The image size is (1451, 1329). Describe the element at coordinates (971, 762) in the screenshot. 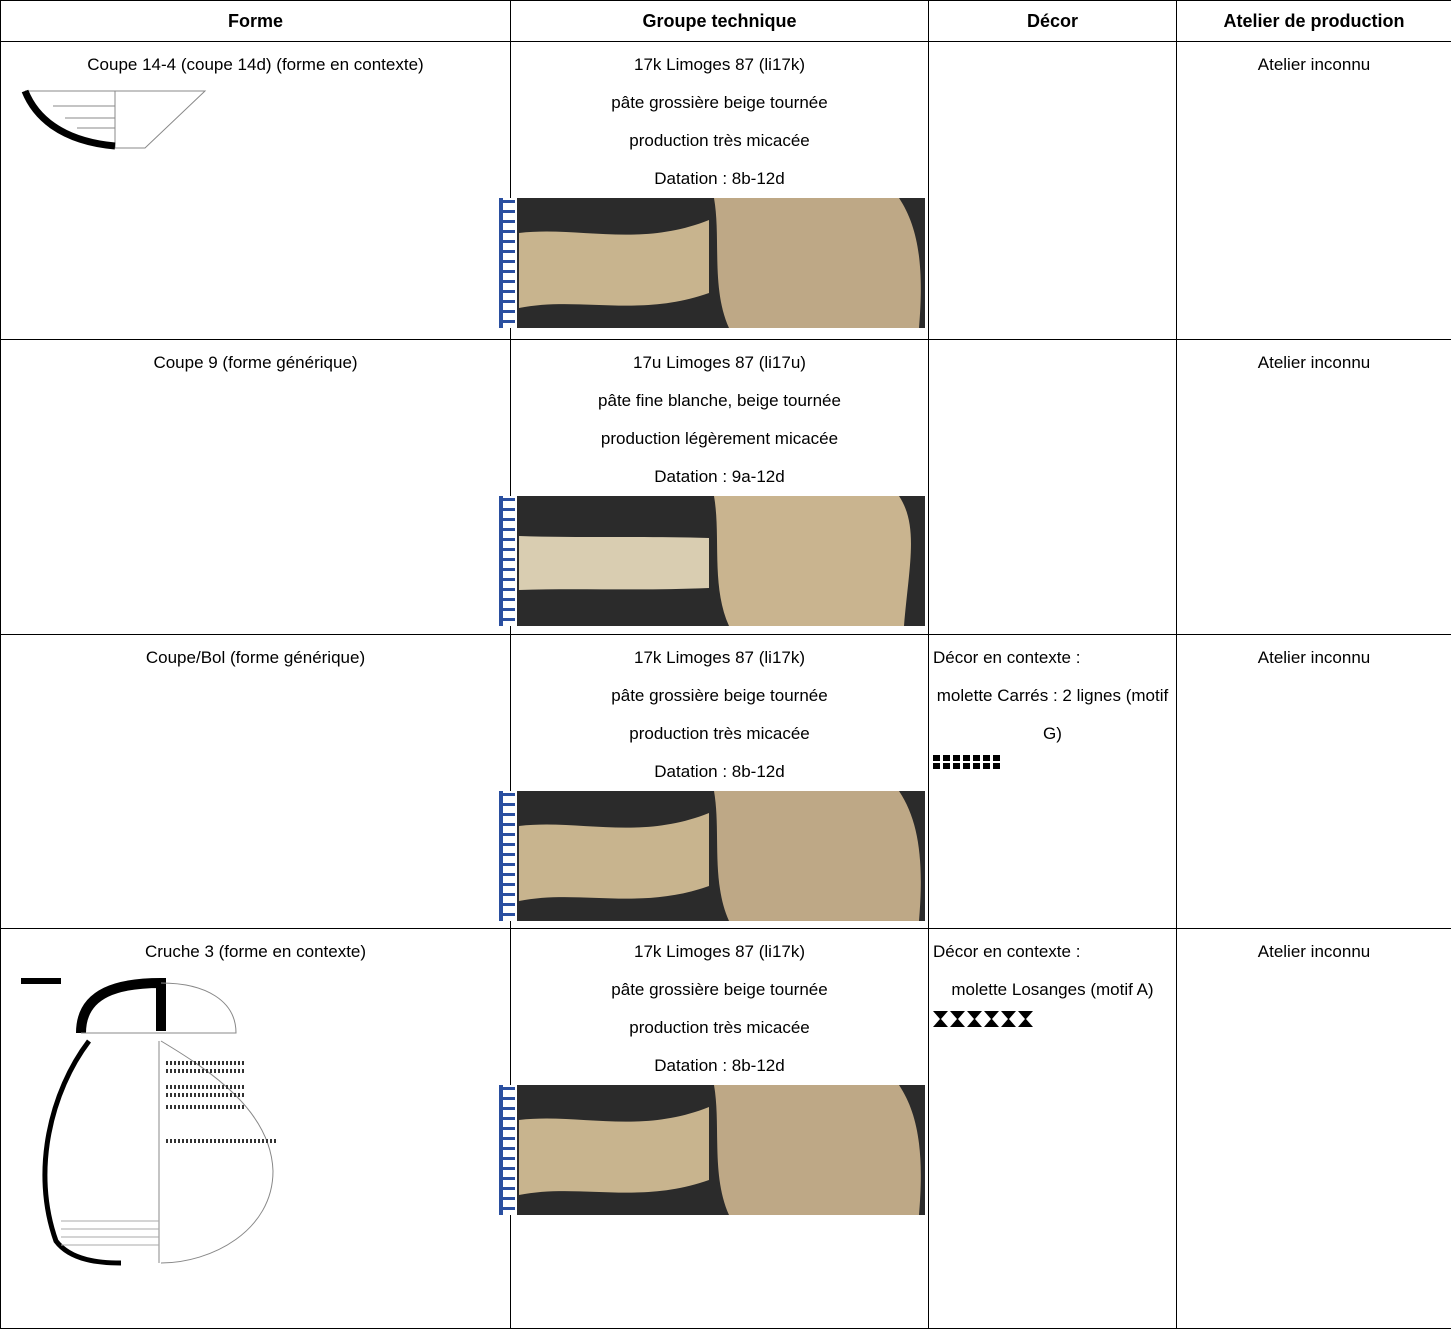

I see `motif-squares` at that location.